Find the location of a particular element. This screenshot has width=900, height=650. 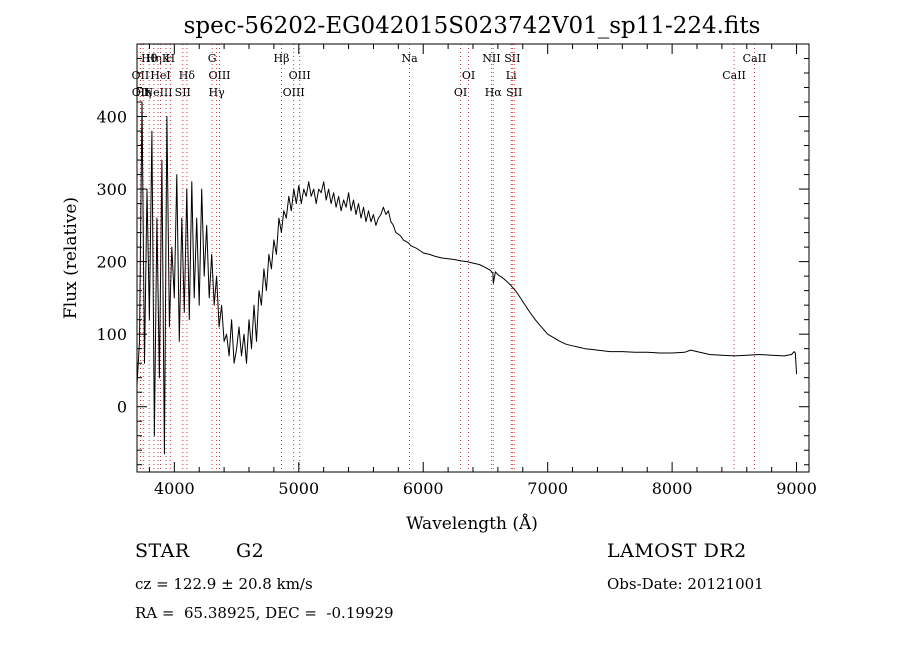

line-marker-label: G is located at coordinates (212, 58).